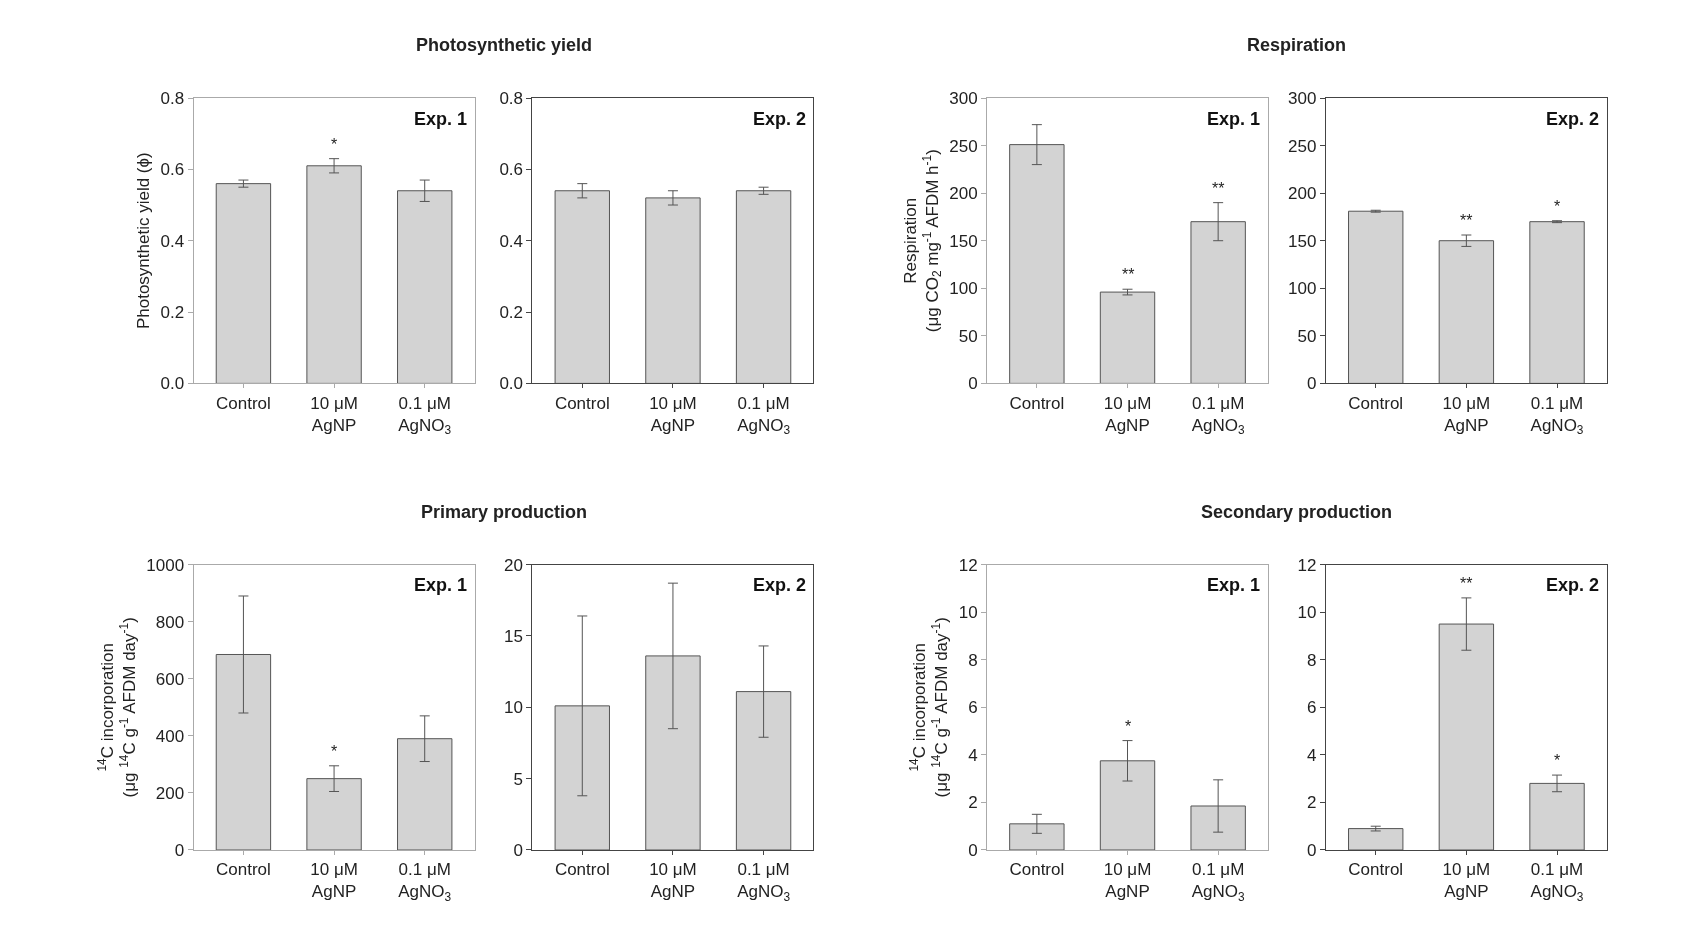 Image resolution: width=1693 pixels, height=949 pixels. What do you see at coordinates (514, 636) in the screenshot?
I see `y-tick-label: 15` at bounding box center [514, 636].